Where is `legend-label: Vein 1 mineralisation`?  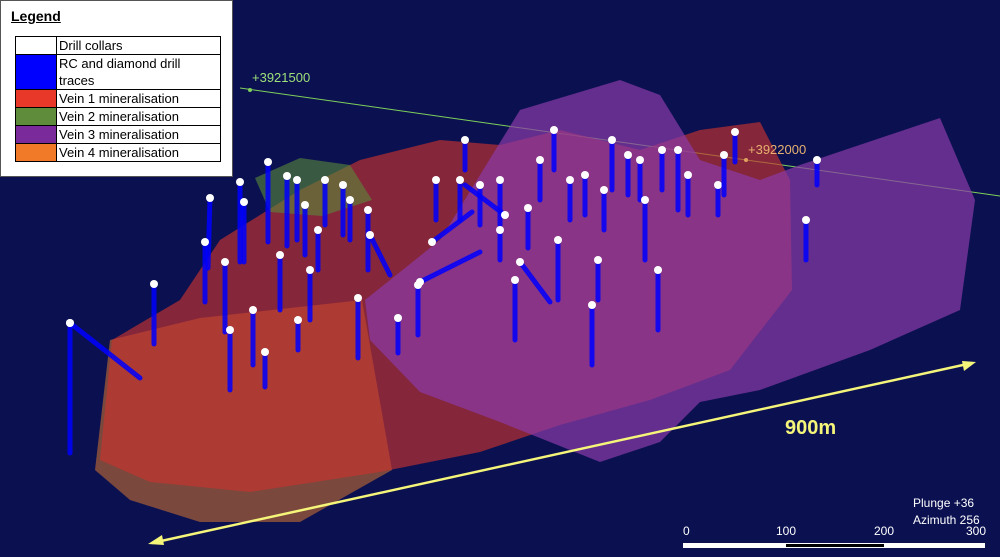 legend-label: Vein 1 mineralisation is located at coordinates (138, 98).